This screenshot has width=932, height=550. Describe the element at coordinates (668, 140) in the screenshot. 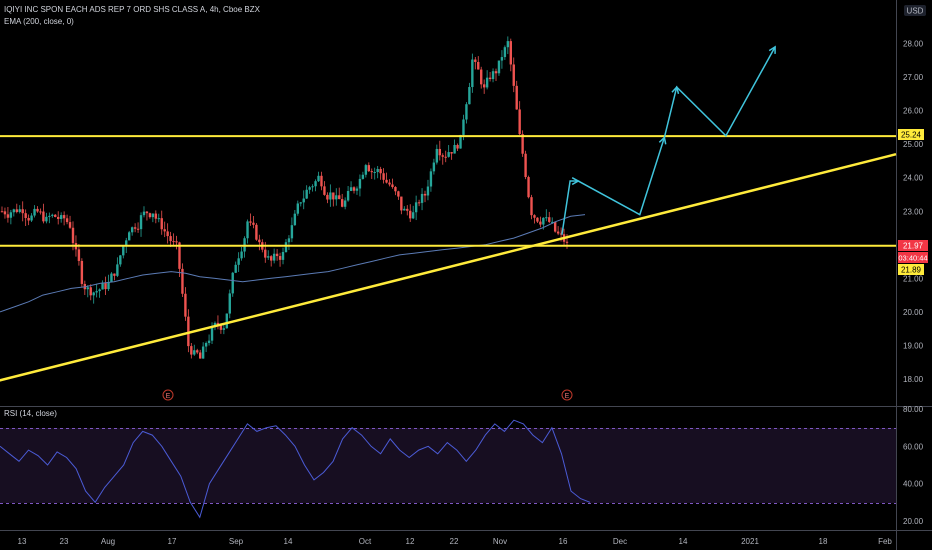

I see `projected-path` at that location.